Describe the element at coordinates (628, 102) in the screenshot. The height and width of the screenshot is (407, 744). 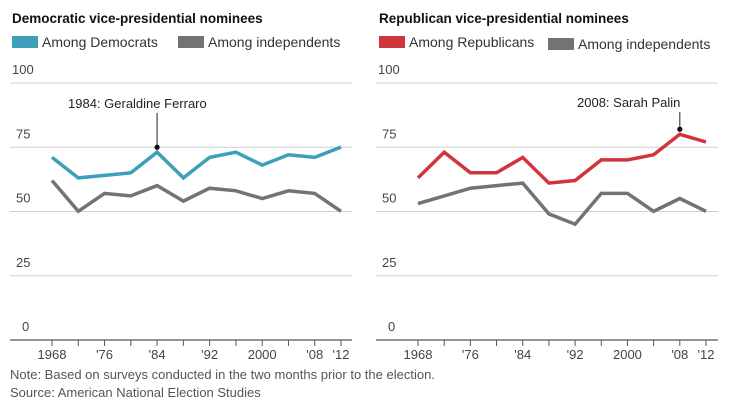
I see `annotation-label: 2008: Sarah Palin` at that location.